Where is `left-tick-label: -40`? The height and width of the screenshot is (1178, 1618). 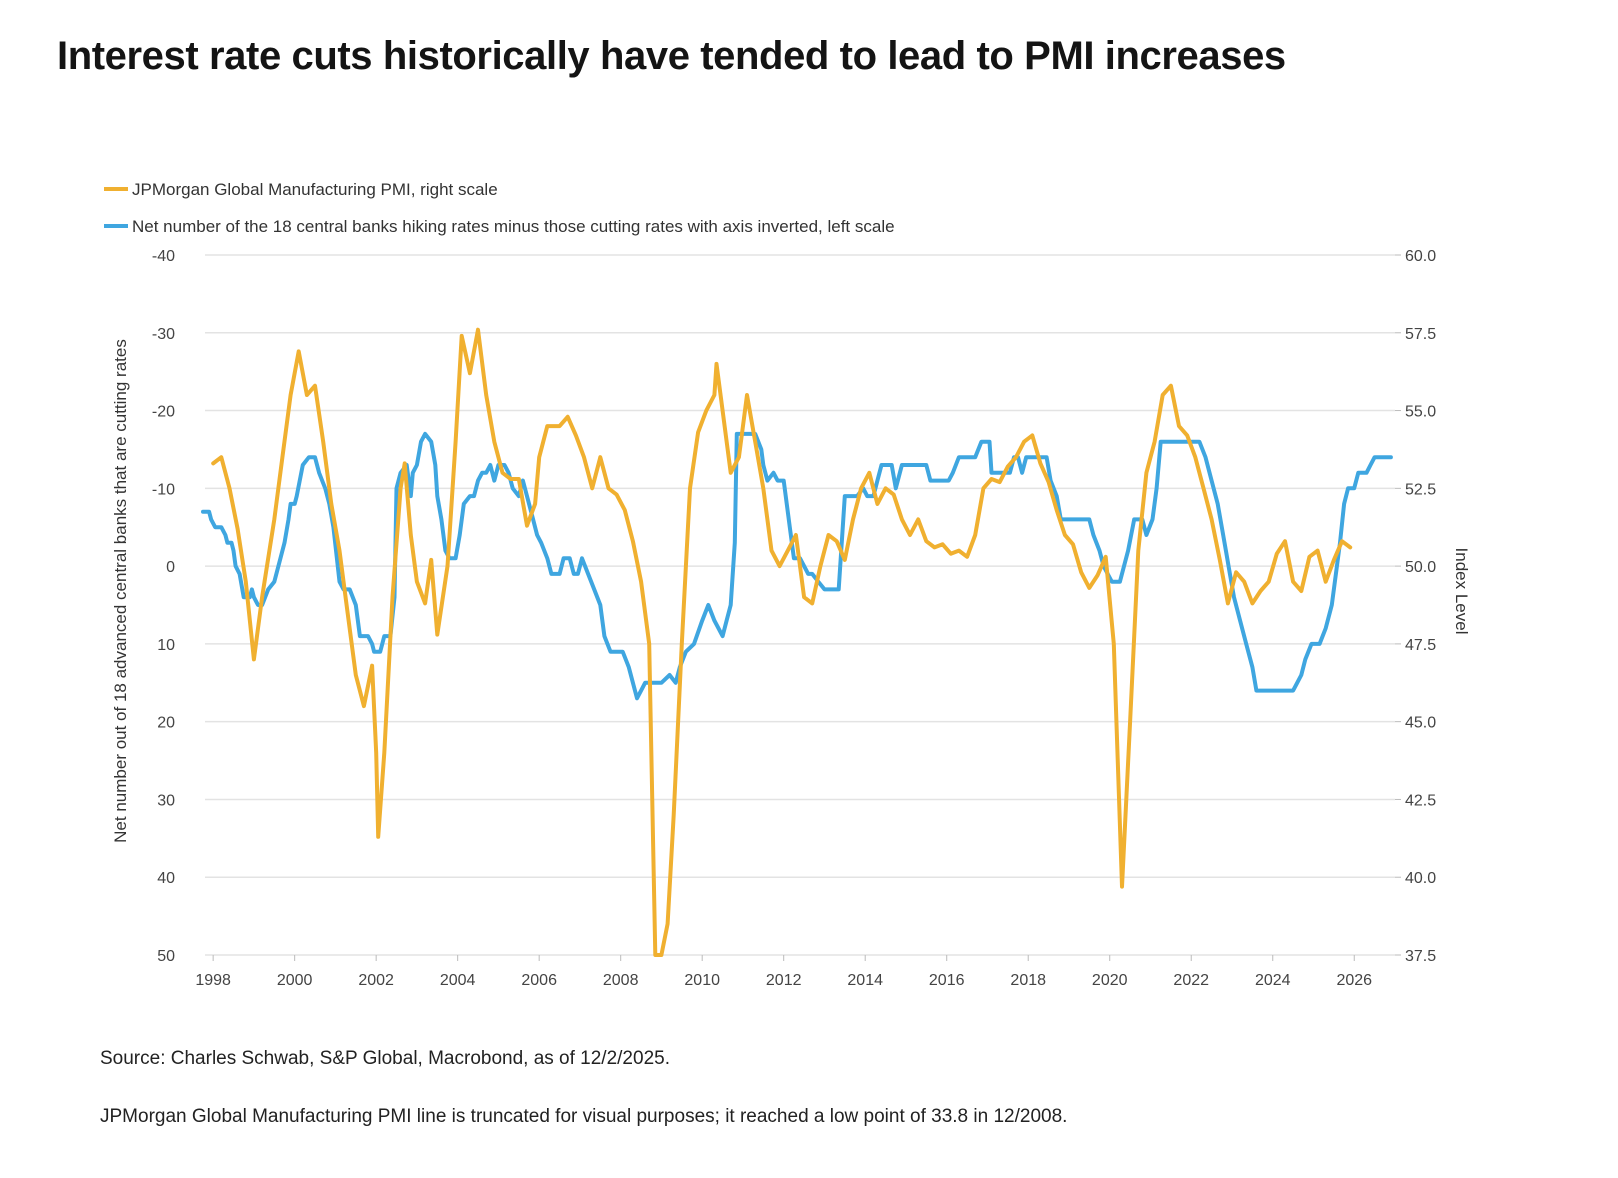 left-tick-label: -40 is located at coordinates (163, 256).